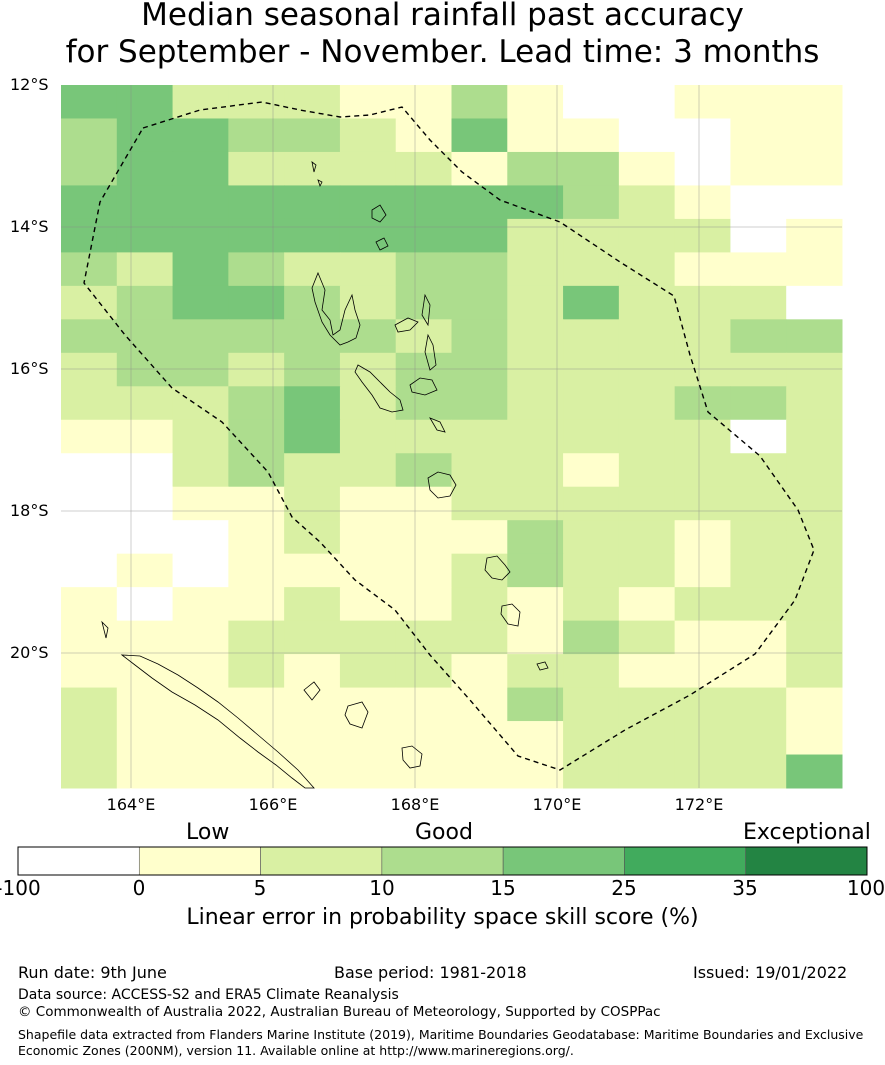  What do you see at coordinates (442, 16) in the screenshot?
I see `chart-title-line1: Median seasonal rainfall past accuracy` at bounding box center [442, 16].